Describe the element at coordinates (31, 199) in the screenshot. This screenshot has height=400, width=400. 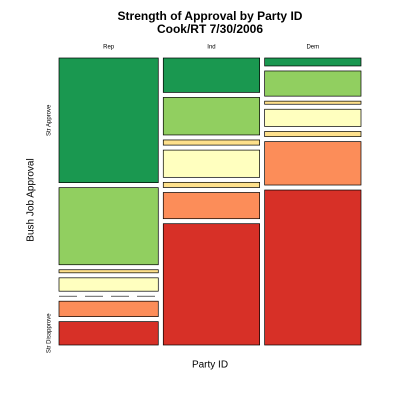
I see `y-axis-title: Bush Job Approval` at that location.